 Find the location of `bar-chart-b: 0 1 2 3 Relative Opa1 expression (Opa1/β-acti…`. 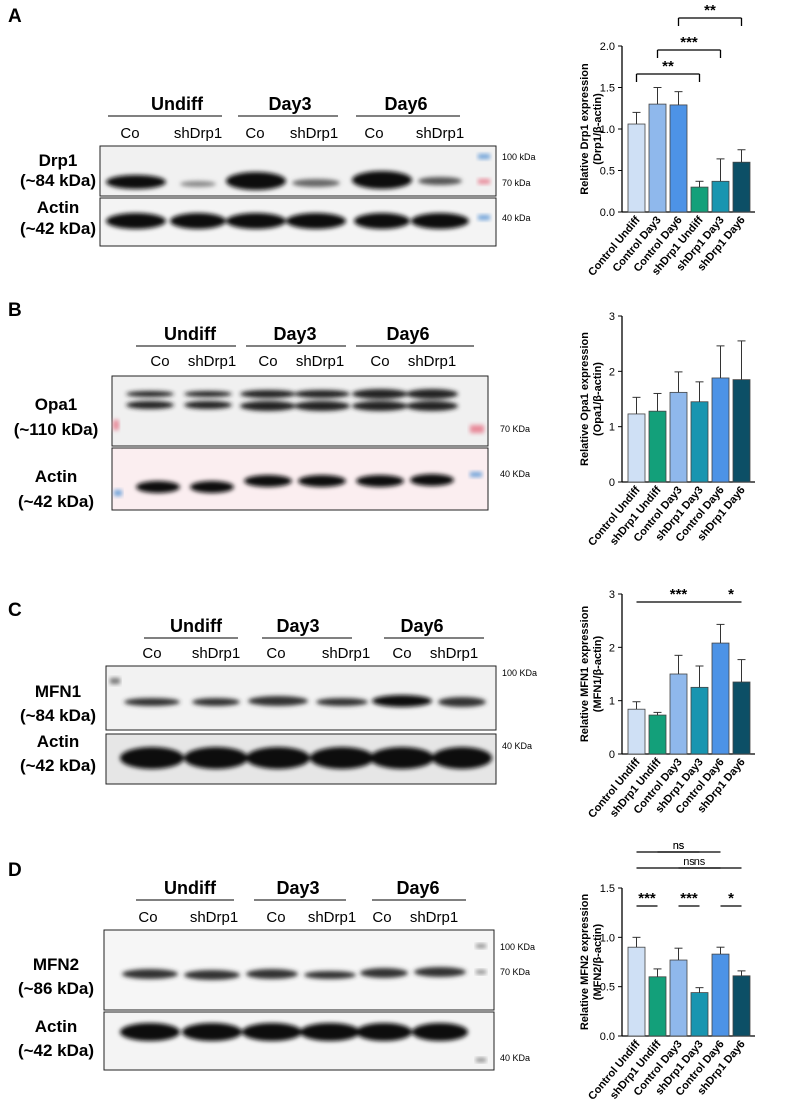

bar-chart-b: 0 1 2 3 Relative Opa1 expression (Opa1/β-acti… is located at coordinates (667, 430).